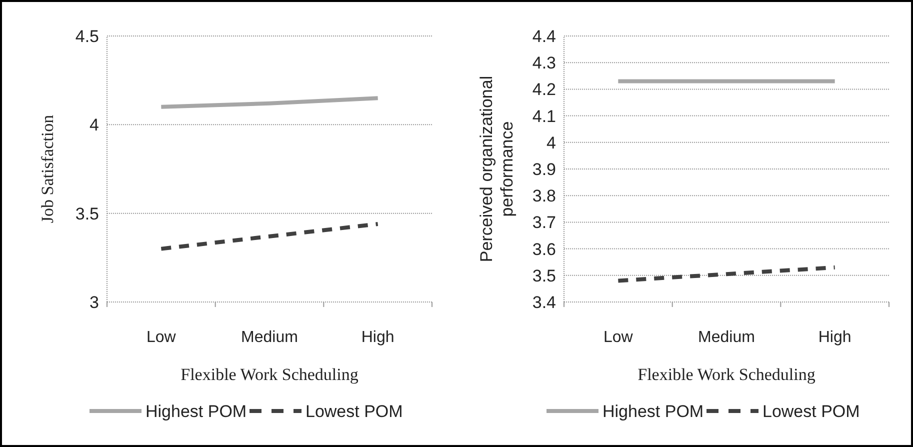  Describe the element at coordinates (544, 36) in the screenshot. I see `y-tick-label: 4.4` at that location.